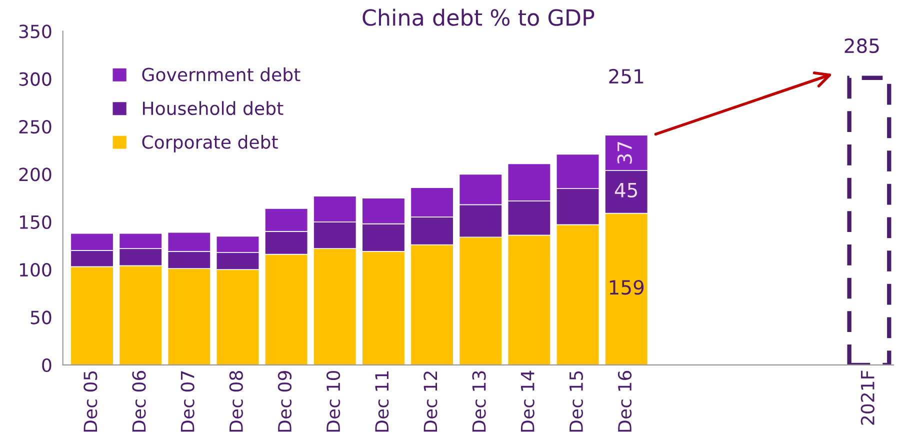  Describe the element at coordinates (626, 190) in the screenshot. I see `data-label: 45` at that location.